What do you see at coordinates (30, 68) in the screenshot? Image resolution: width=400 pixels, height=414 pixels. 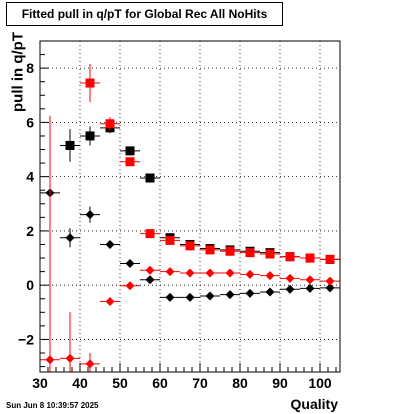 I see `y-tick-label: 8` at bounding box center [30, 68].